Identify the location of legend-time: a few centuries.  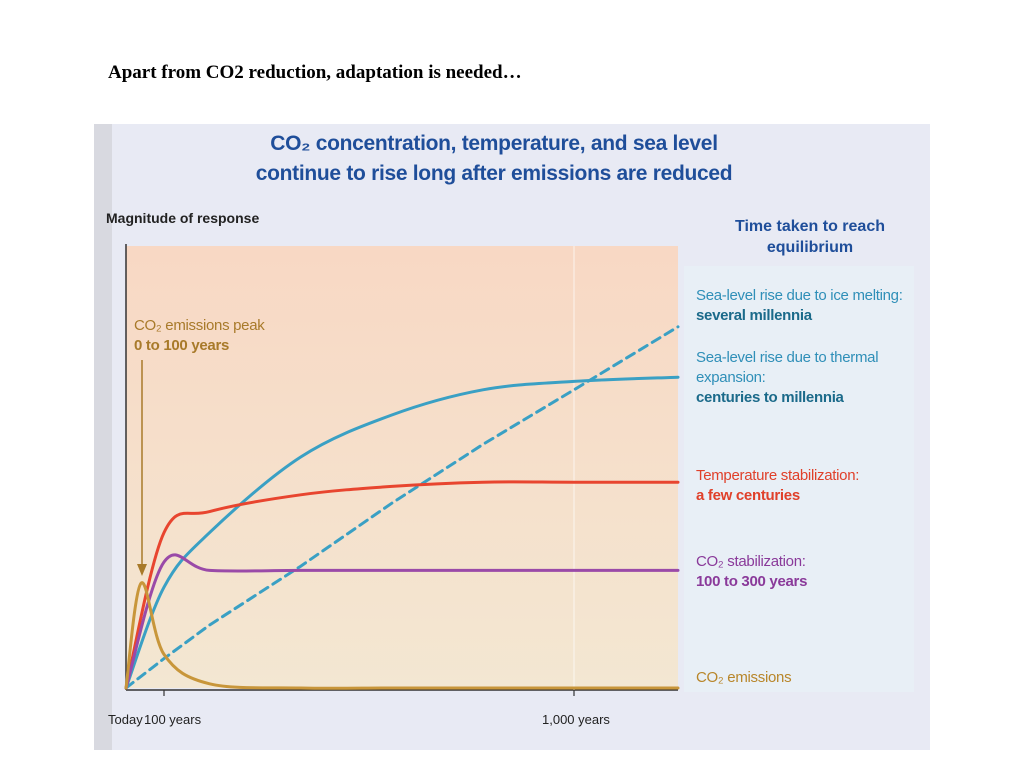
(748, 495).